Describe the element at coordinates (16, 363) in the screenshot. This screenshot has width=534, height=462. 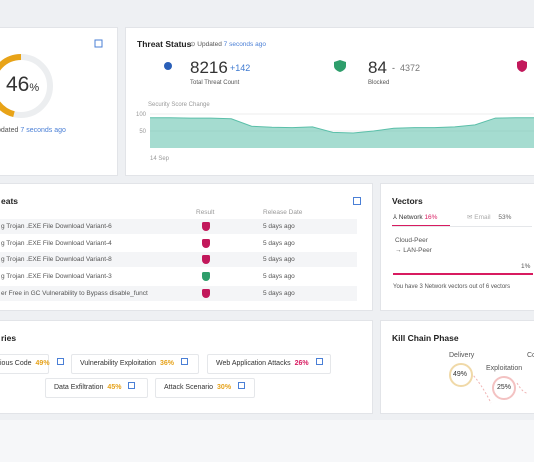
I see `chip-label: ious Code` at that location.